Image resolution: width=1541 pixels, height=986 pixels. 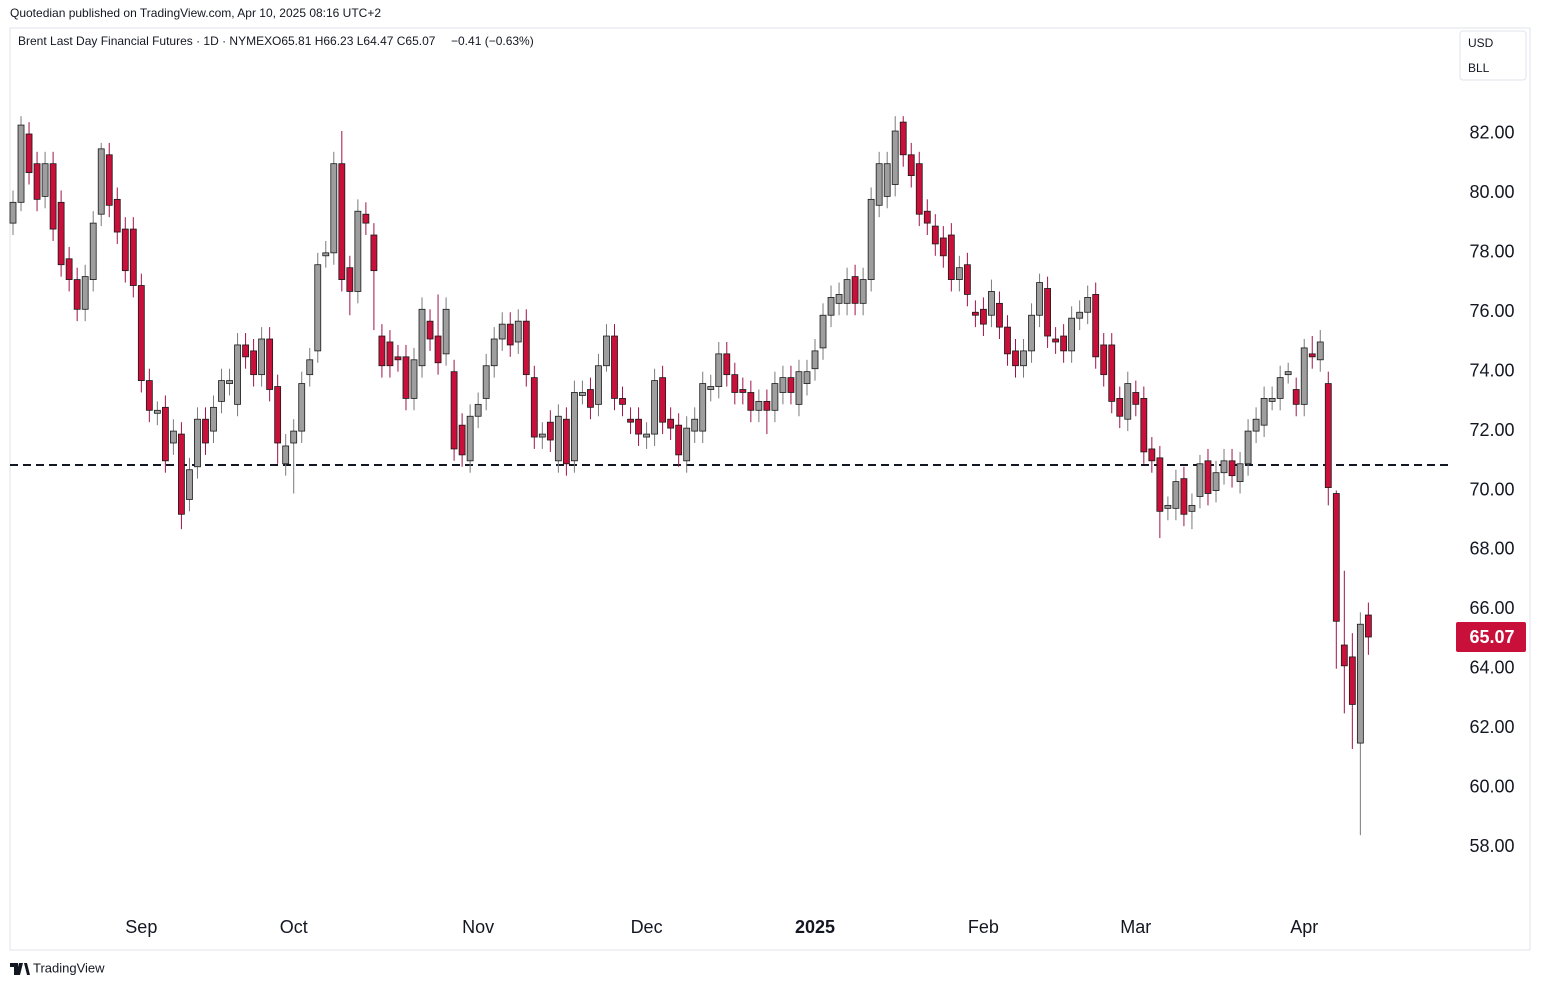 What do you see at coordinates (1491, 430) in the screenshot?
I see `y-tick-label: 72.00` at bounding box center [1491, 430].